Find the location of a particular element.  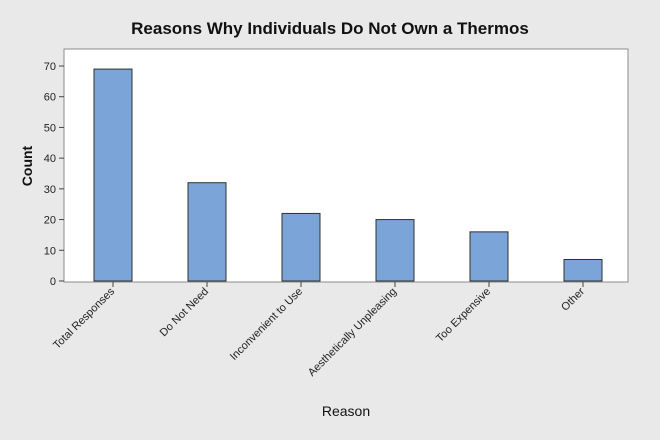

y-tick-label: 70 is located at coordinates (50, 67).